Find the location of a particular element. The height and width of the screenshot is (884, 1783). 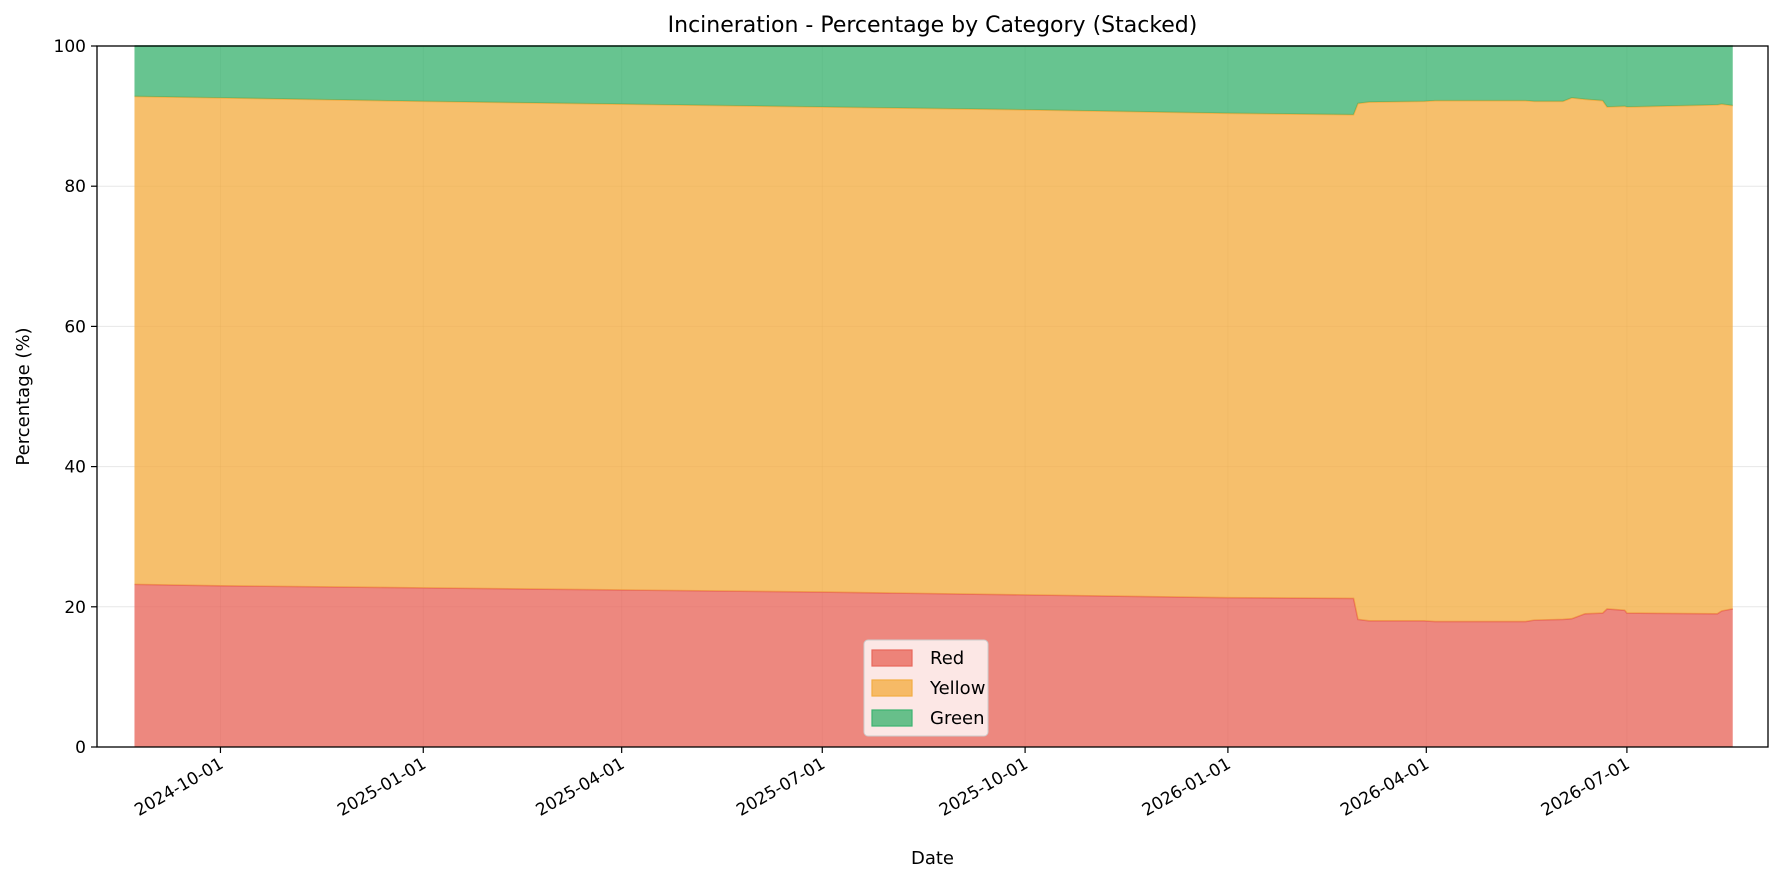

x-tick-label: 2025-10-01 is located at coordinates (984, 787).